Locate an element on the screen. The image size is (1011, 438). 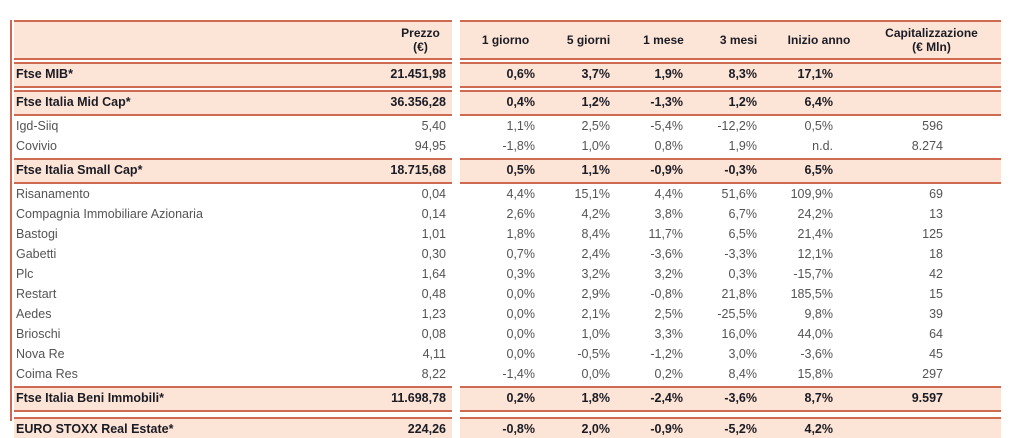
row-prezzo: 5,40 is located at coordinates (433, 126).